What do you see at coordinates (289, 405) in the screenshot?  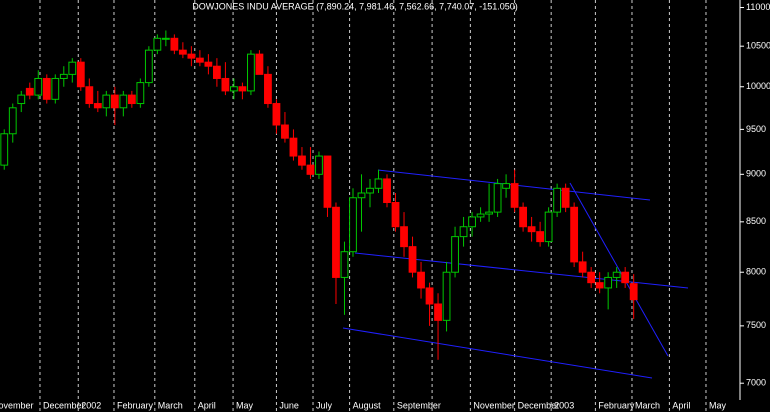 I see `x-tick-label: June` at bounding box center [289, 405].